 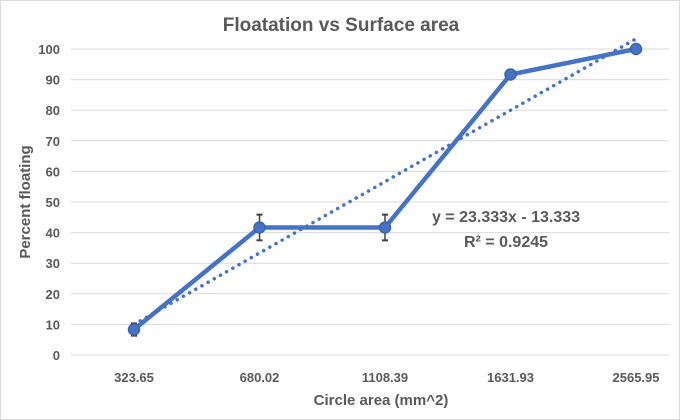 What do you see at coordinates (53, 80) in the screenshot?
I see `y-tick-label: 90` at bounding box center [53, 80].